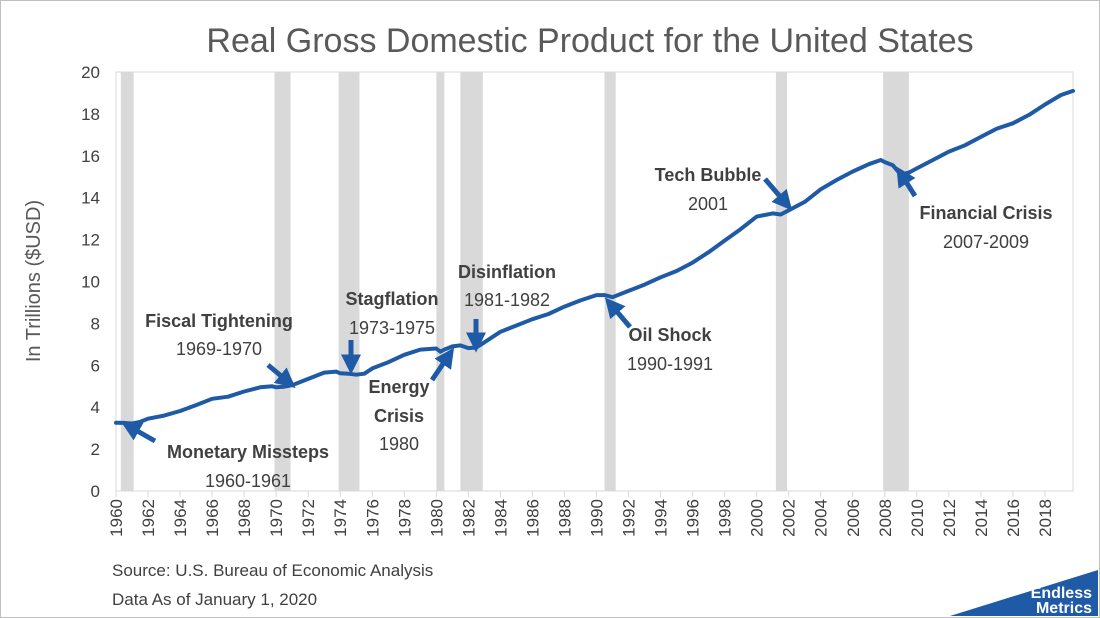  What do you see at coordinates (468, 518) in the screenshot?
I see `x-tick-label: 1982` at bounding box center [468, 518].